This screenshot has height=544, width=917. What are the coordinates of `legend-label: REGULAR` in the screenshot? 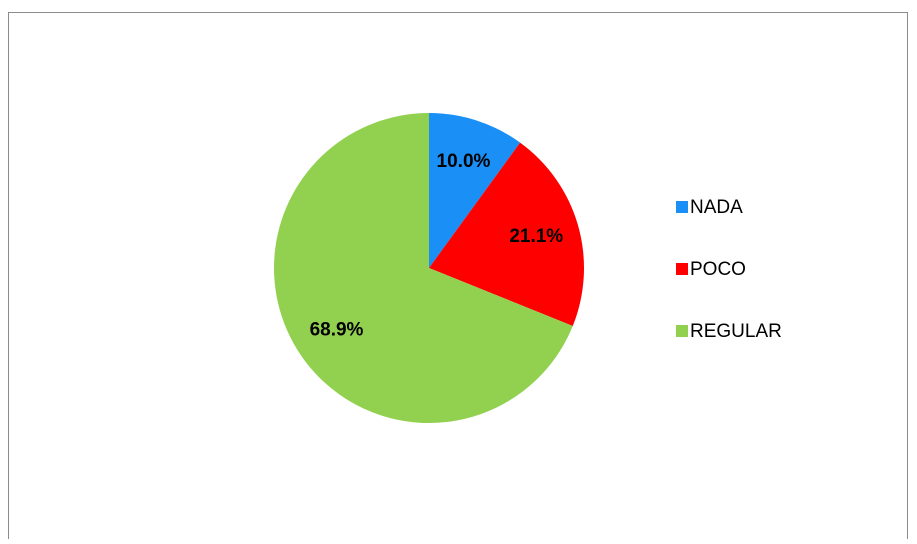 It's located at (736, 331).